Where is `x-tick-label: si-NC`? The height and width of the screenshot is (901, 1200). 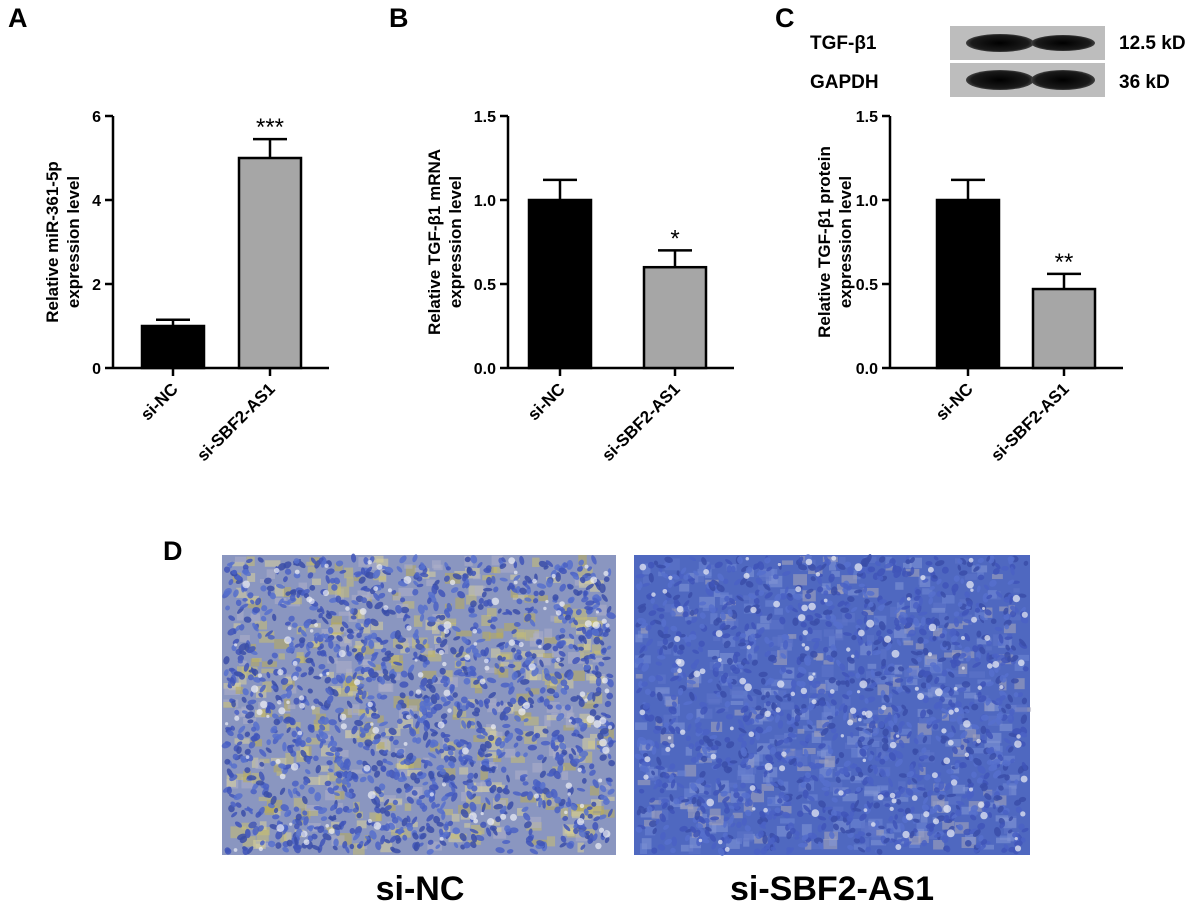 x-tick-label: si-NC is located at coordinates (546, 401).